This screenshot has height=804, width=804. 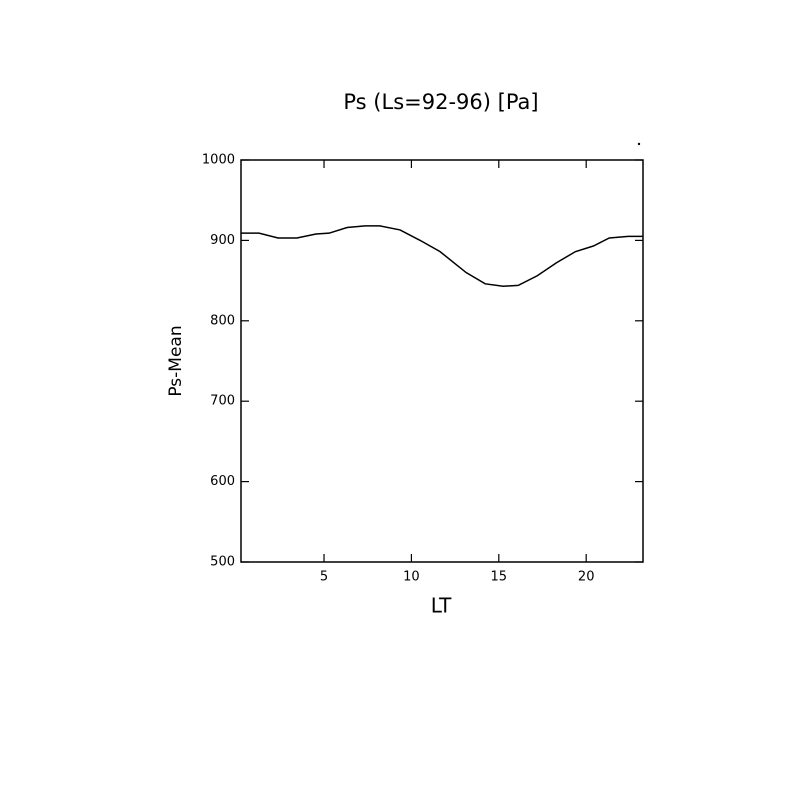 I want to click on x-tick-label: 10, so click(x=411, y=577).